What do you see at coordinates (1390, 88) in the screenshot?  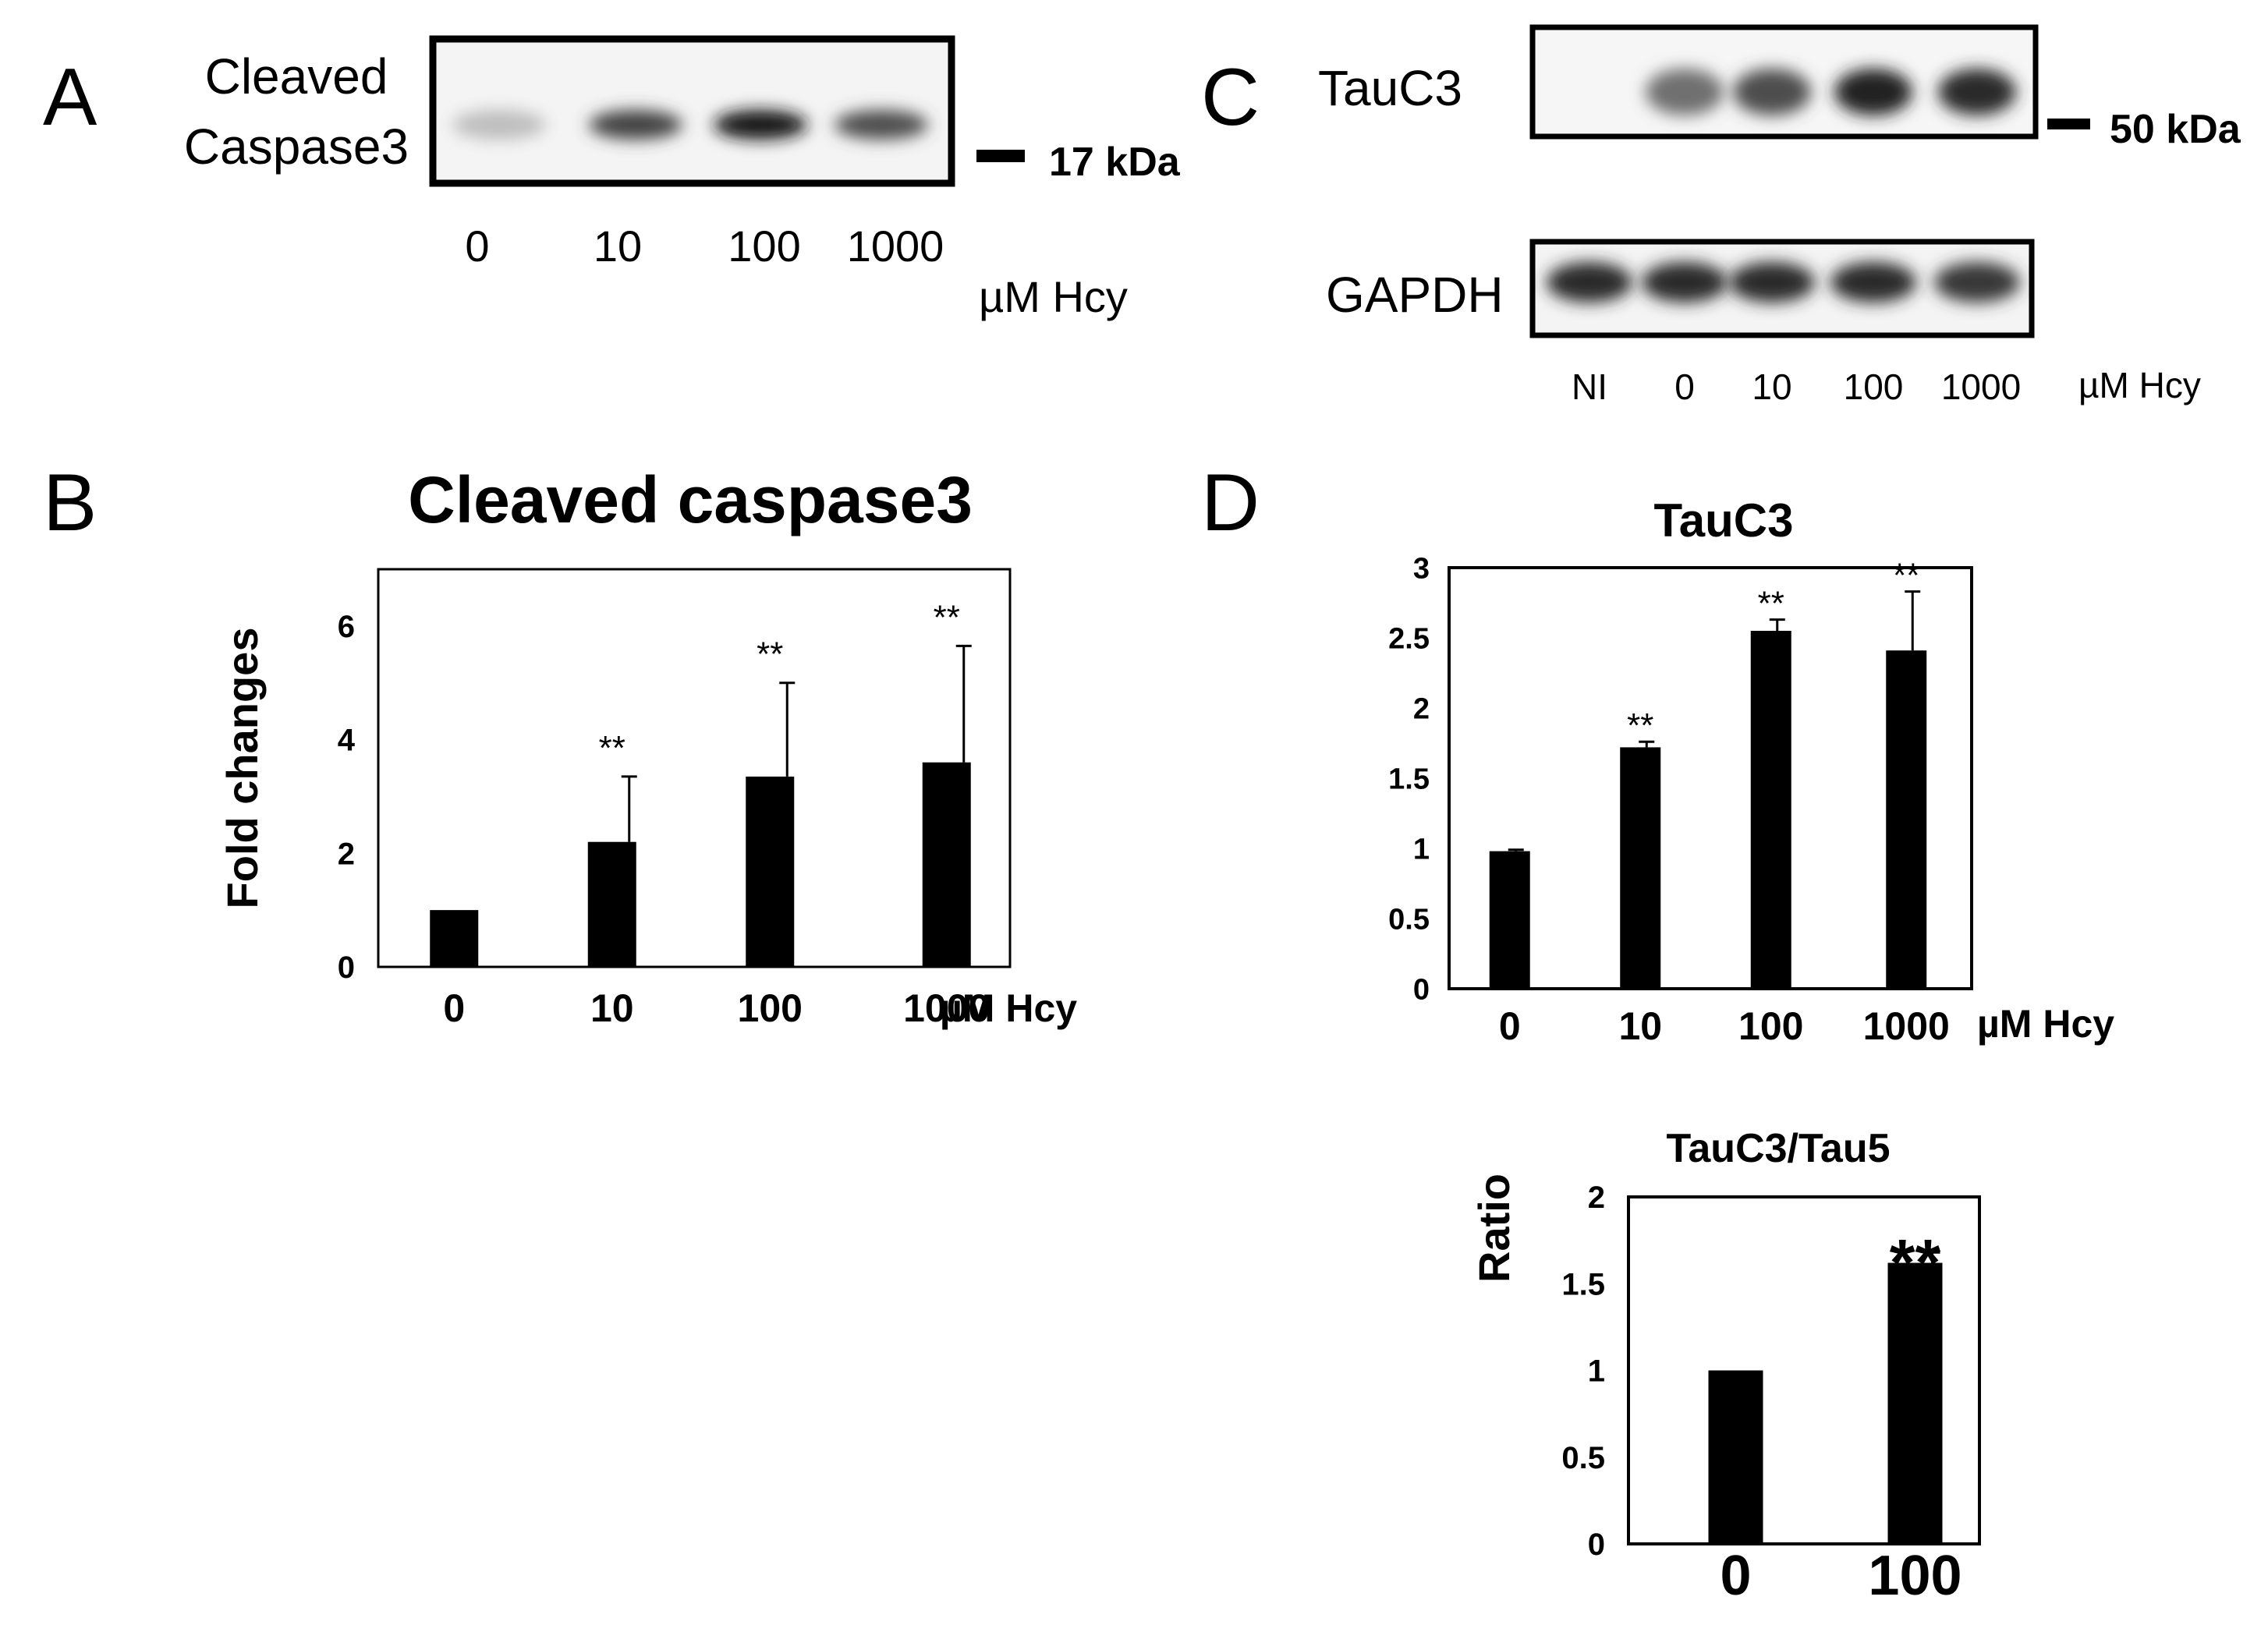 I see `blot-c1-label: TauC3` at bounding box center [1390, 88].